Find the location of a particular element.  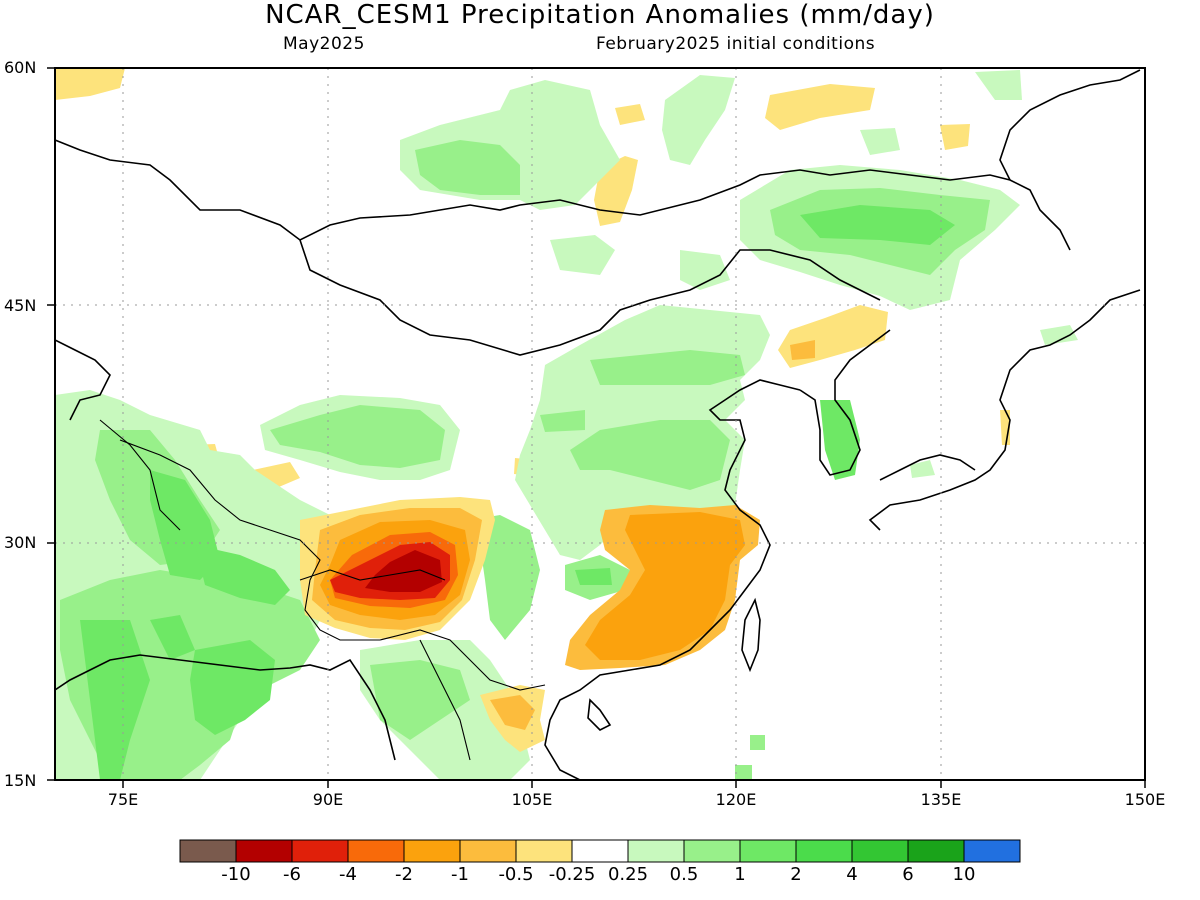

lat-label-30n: 30N is located at coordinates (20, 542).